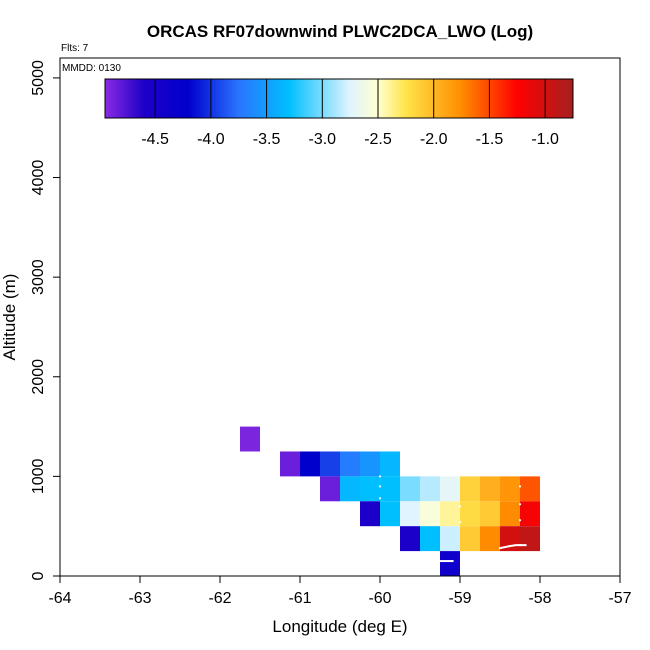  What do you see at coordinates (459, 598) in the screenshot?
I see `x-tick-label: -59` at bounding box center [459, 598].